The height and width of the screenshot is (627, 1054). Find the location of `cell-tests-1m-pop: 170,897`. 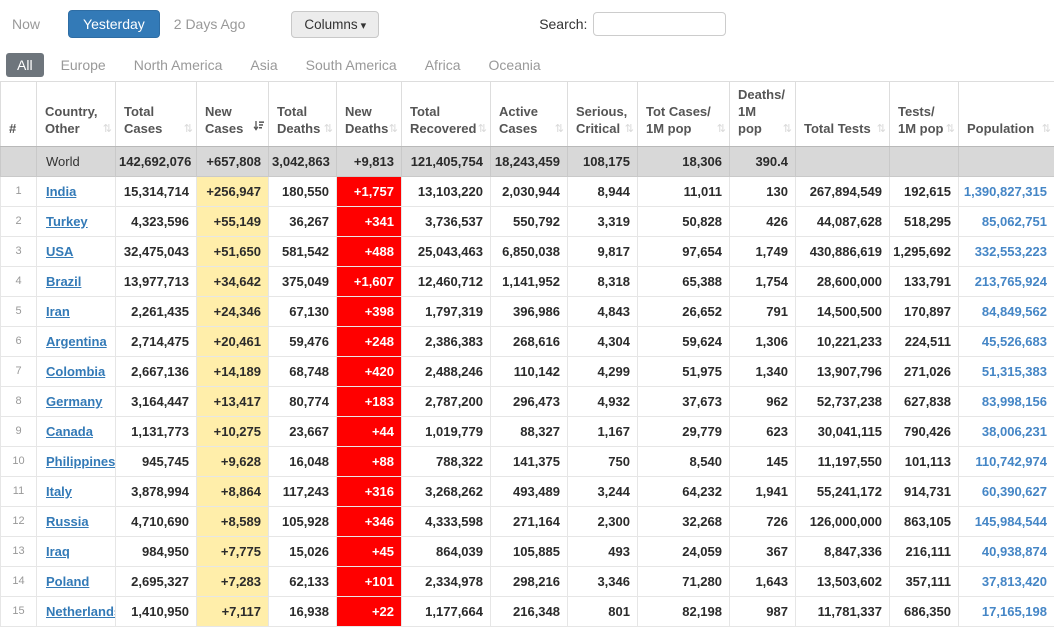

cell-tests-1m-pop: 170,897 is located at coordinates (924, 311).